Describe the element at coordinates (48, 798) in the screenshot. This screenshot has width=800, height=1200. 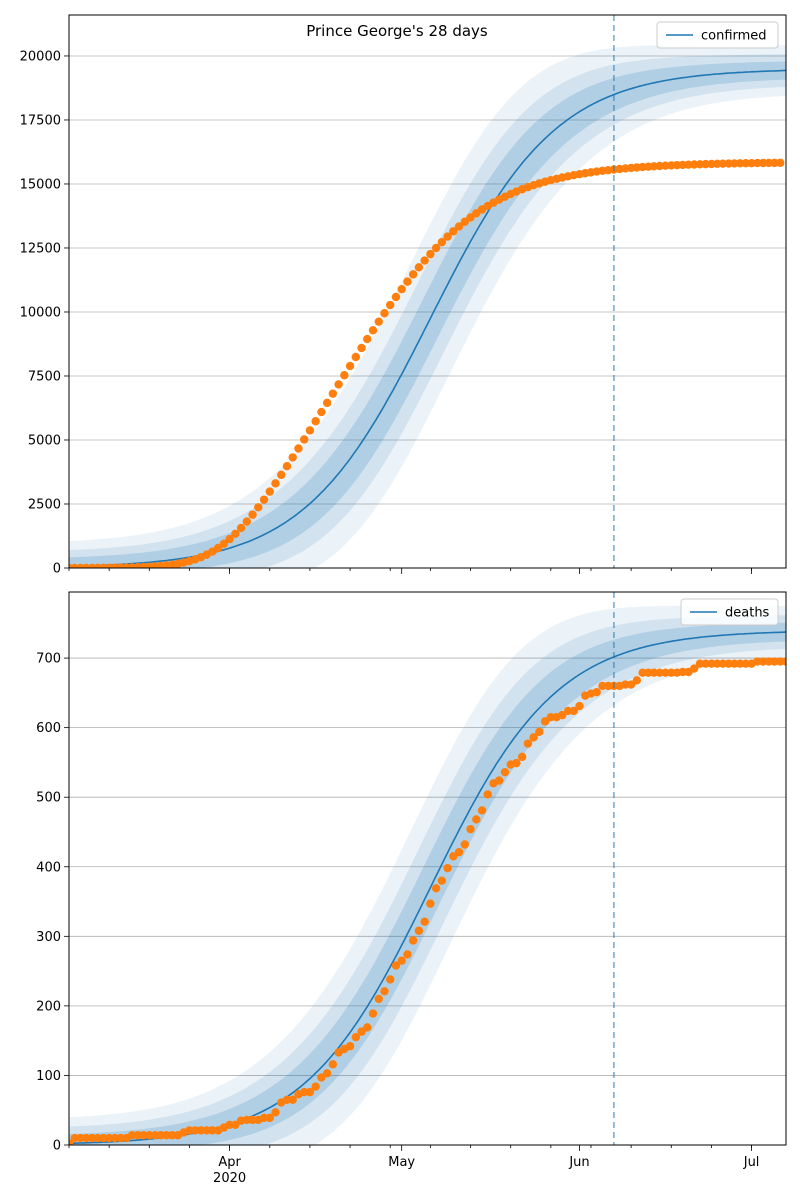
I see `y-tick-label: 500` at that location.